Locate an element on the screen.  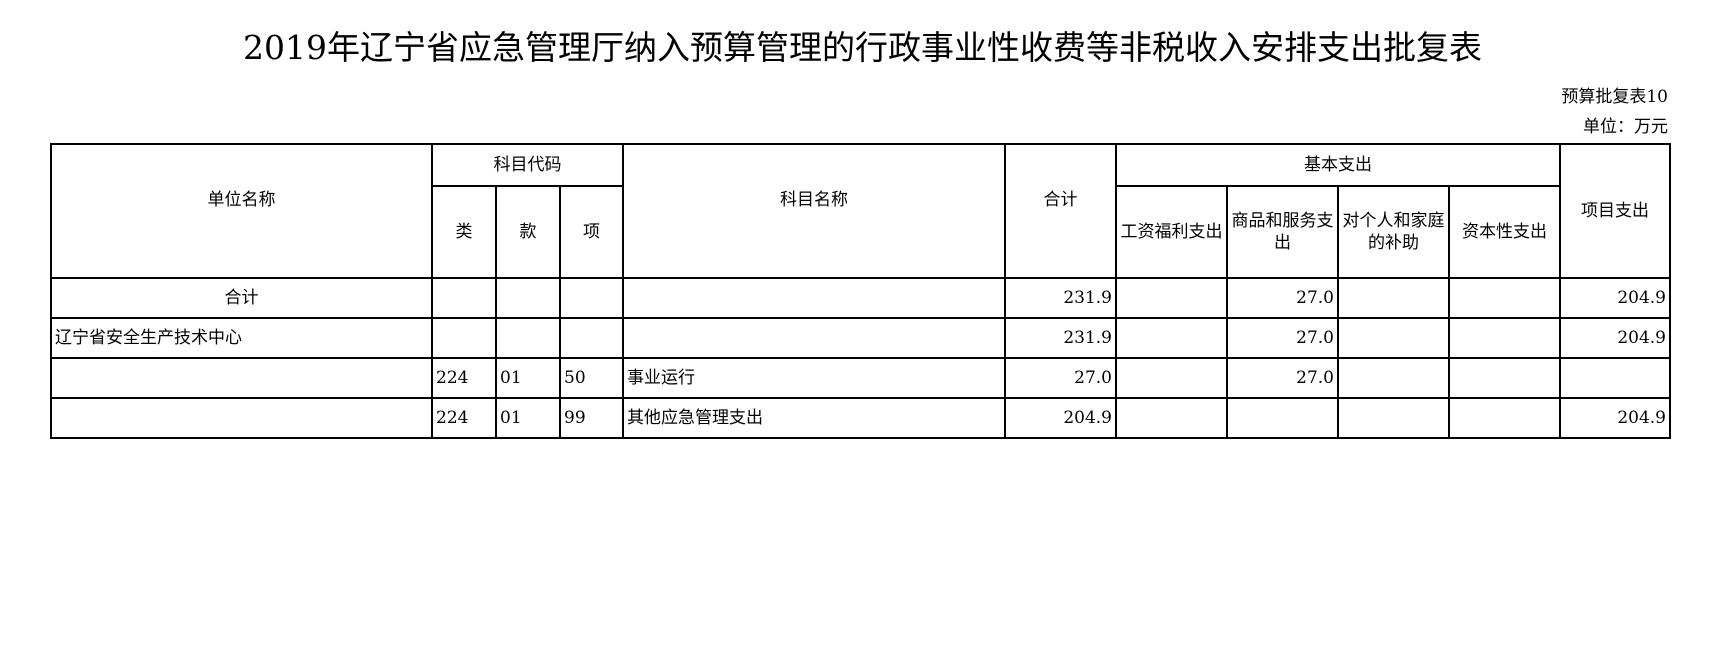
cell-name: 事业运行 is located at coordinates (814, 378).